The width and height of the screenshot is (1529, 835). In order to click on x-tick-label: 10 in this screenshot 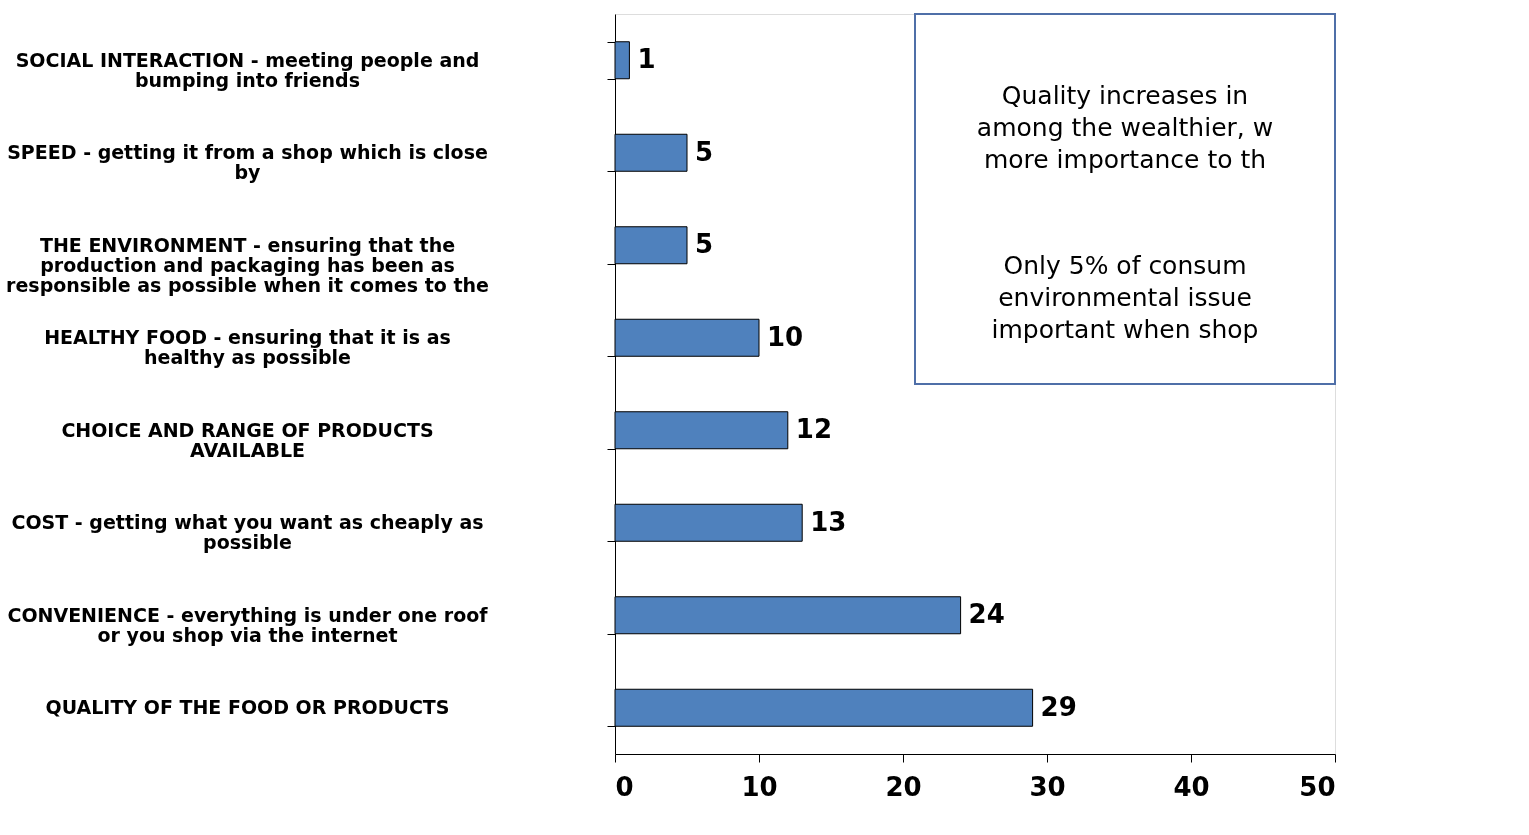, I will do `click(759, 786)`.